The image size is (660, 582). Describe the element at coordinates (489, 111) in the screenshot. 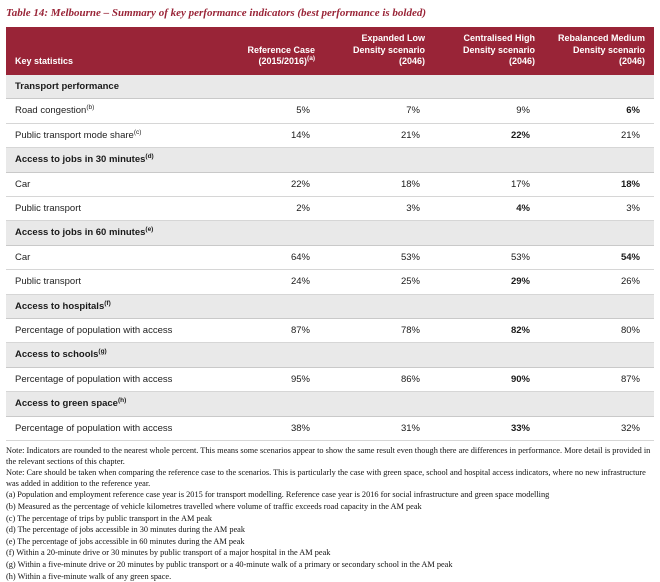

I see `value-cell: 9%` at that location.